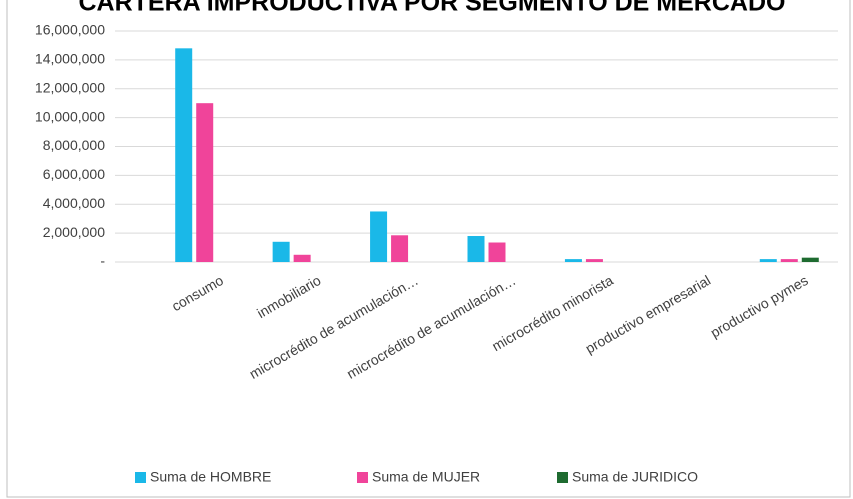  I want to click on y-tick-label: 16,000,000, so click(70, 30).